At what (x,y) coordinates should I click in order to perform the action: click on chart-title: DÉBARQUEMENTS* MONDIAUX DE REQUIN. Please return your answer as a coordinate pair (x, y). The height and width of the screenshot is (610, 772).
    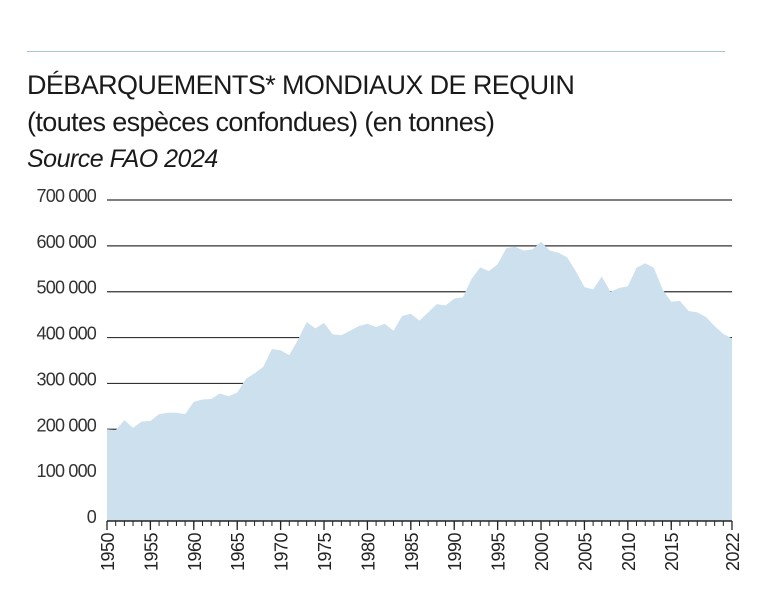
    Looking at the image, I should click on (301, 85).